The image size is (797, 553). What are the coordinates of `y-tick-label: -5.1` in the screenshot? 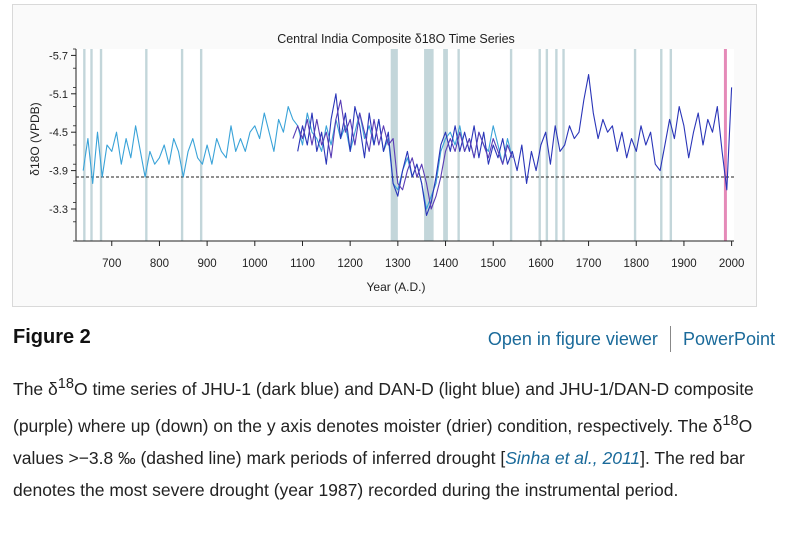 It's located at (58, 95).